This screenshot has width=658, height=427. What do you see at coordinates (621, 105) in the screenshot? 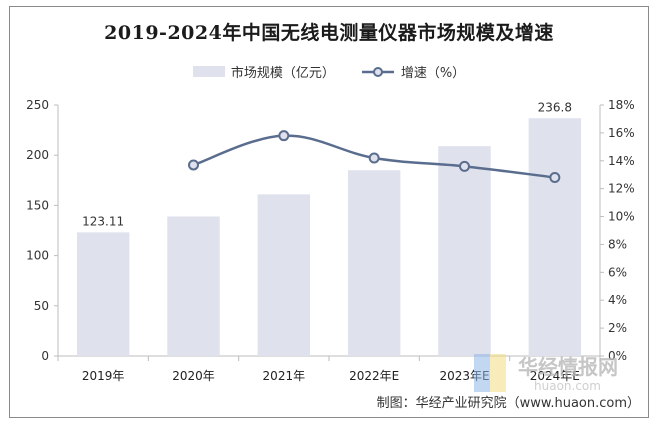
I see `y-right-tick-label: 18%` at bounding box center [621, 105].